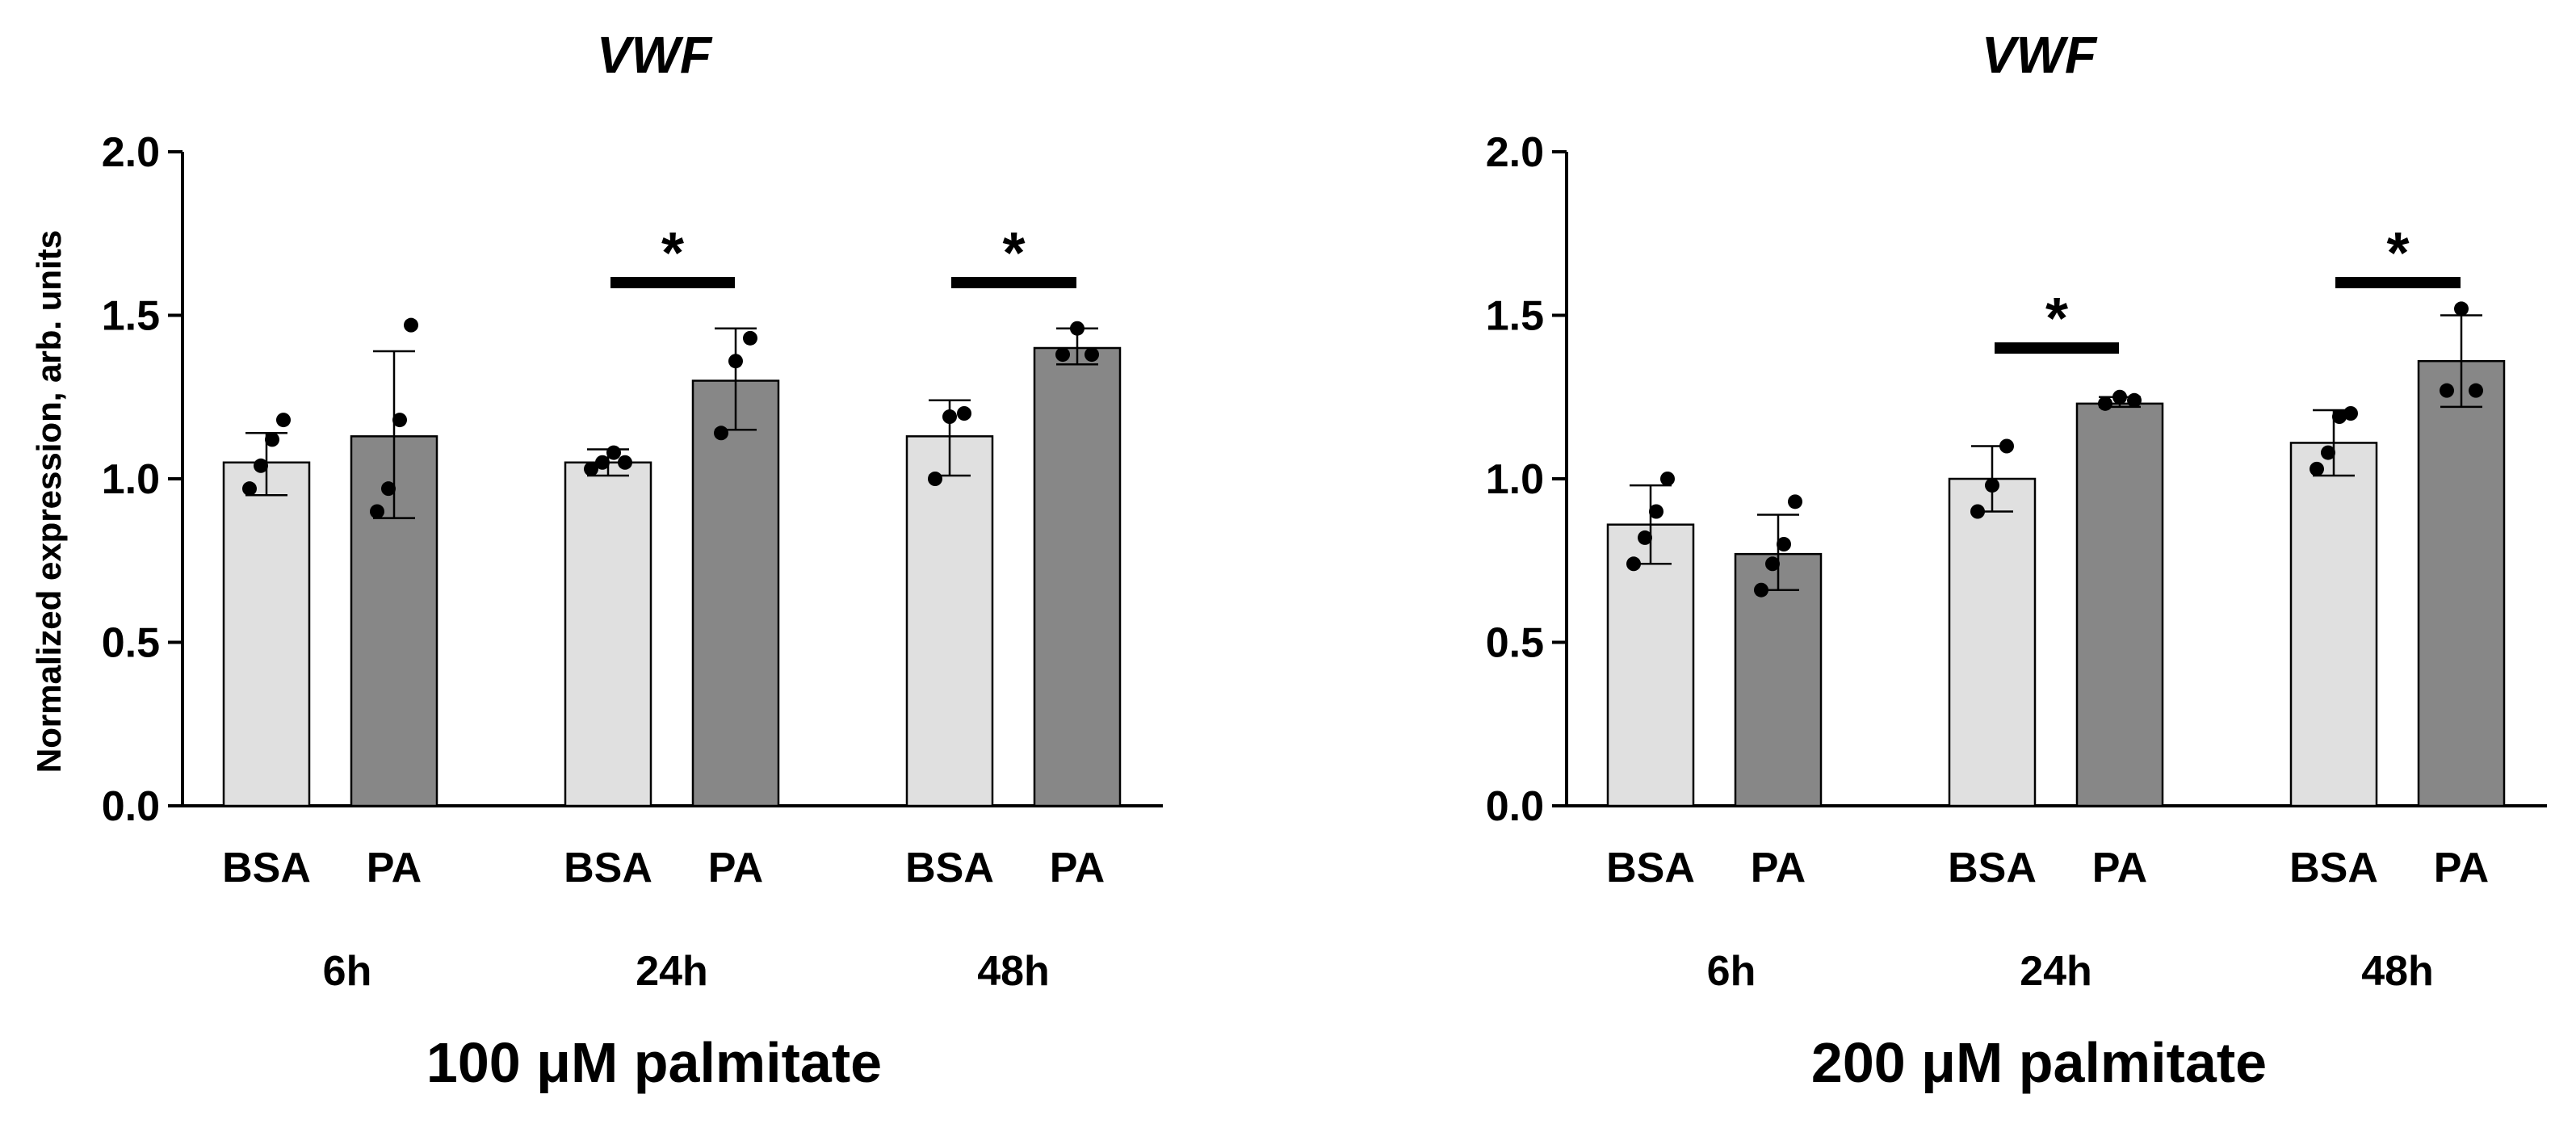 The height and width of the screenshot is (1128, 2576). I want to click on x-axis-label: 200 μM palmitate, so click(2039, 1062).